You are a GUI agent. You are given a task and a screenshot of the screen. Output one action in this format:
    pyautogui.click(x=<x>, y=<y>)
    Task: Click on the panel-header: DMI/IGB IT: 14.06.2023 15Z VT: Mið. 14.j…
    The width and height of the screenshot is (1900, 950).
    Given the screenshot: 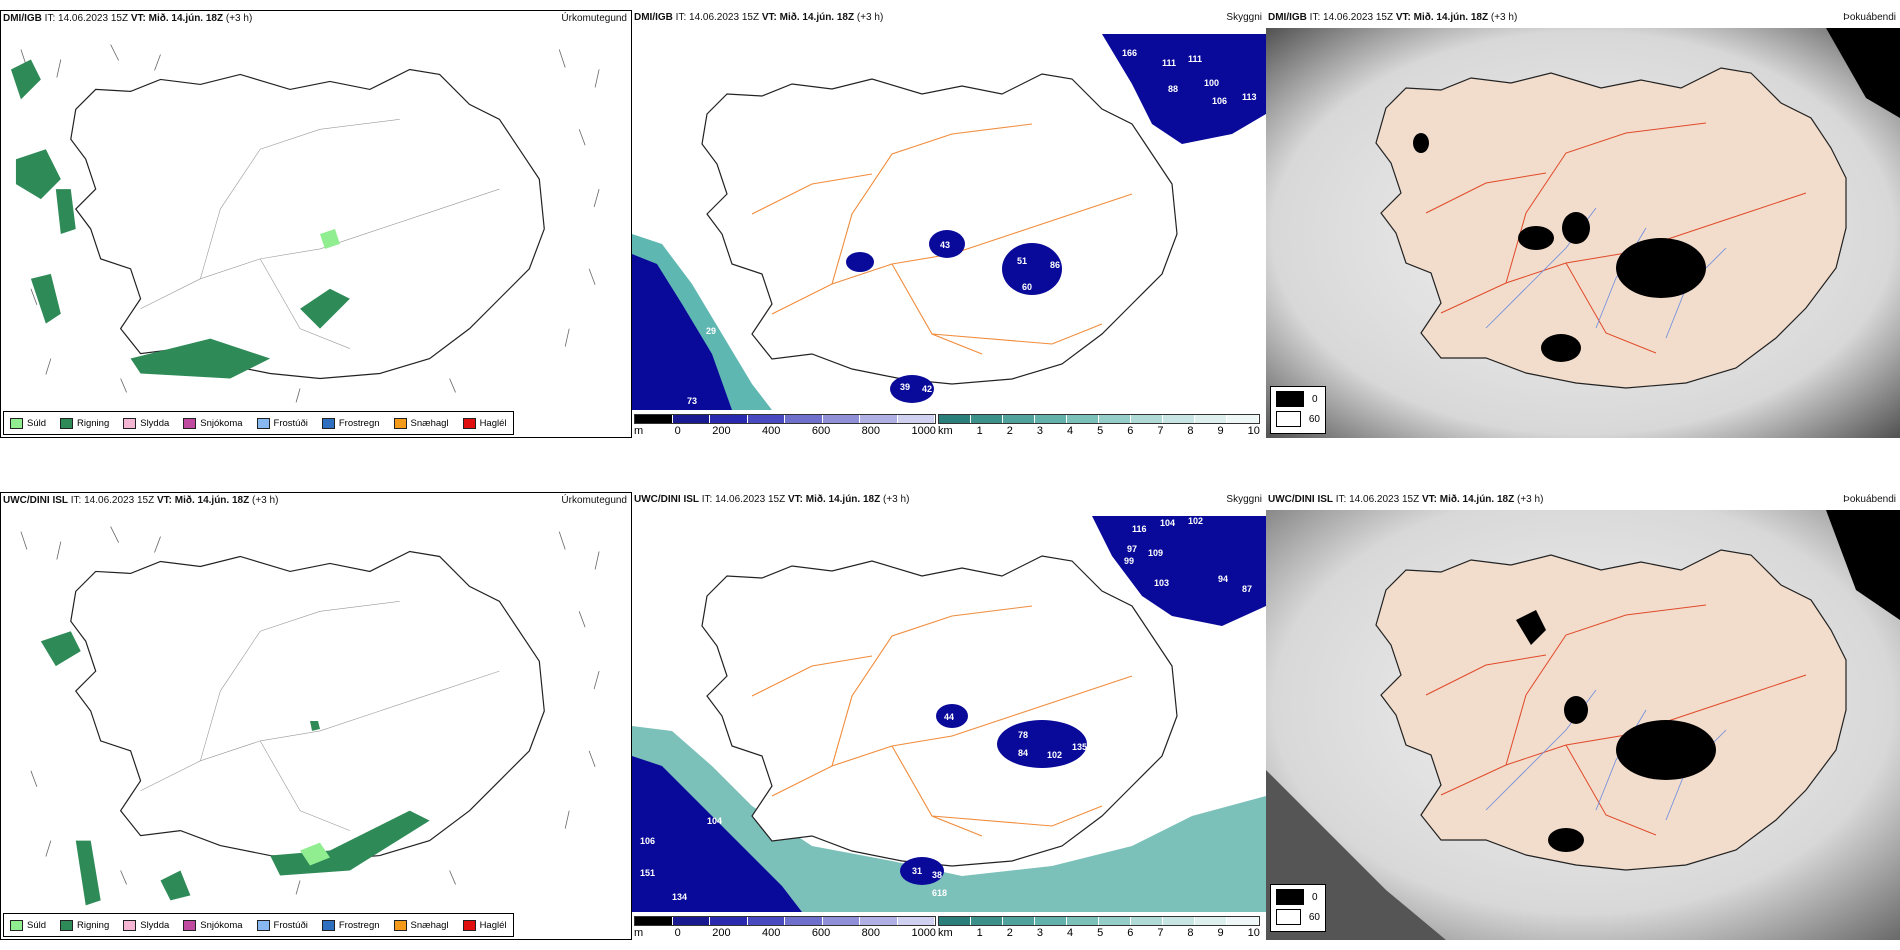 What is the action you would take?
    pyautogui.click(x=1392, y=18)
    